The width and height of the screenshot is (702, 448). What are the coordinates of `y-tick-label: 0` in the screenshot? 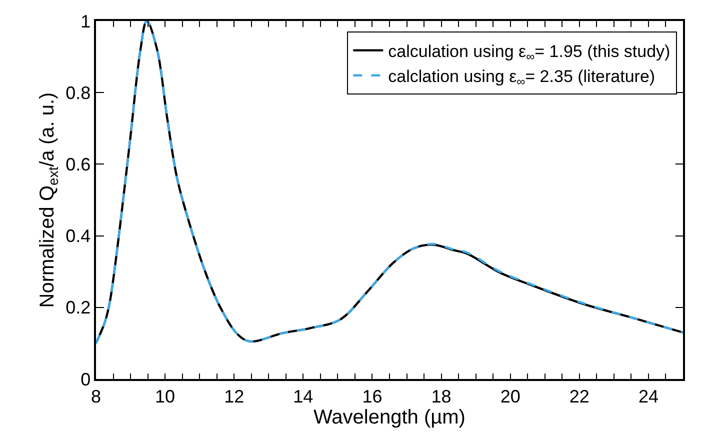 It's located at (85, 379).